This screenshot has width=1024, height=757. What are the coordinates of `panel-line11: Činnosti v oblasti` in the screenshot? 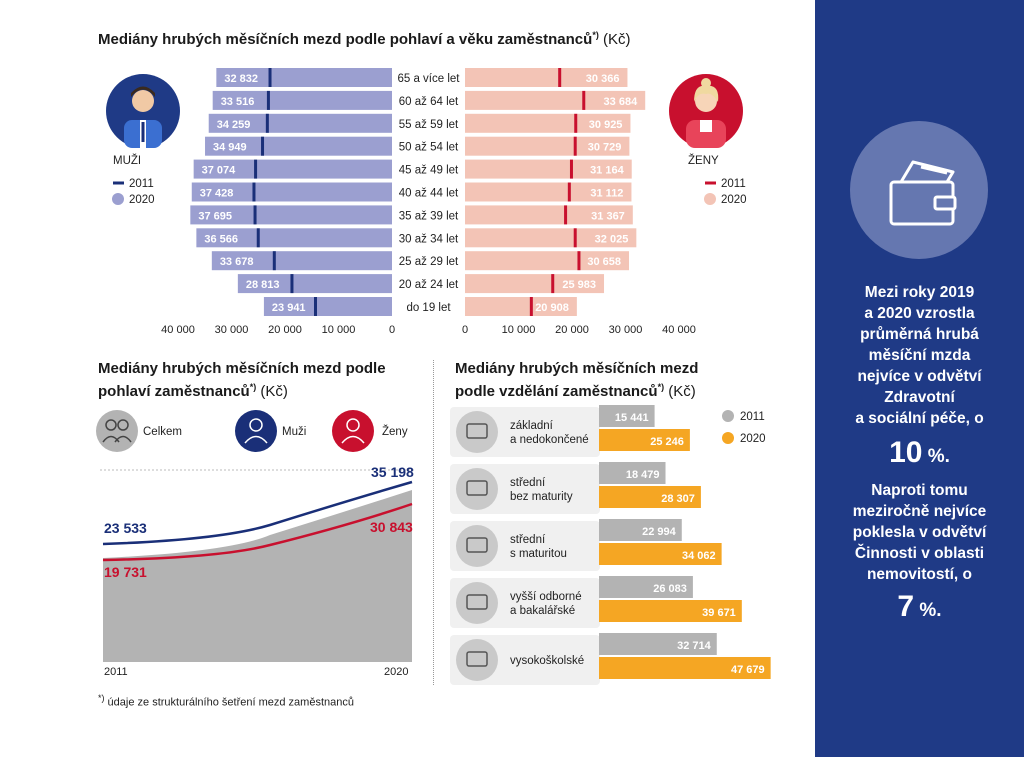 It's located at (919, 553).